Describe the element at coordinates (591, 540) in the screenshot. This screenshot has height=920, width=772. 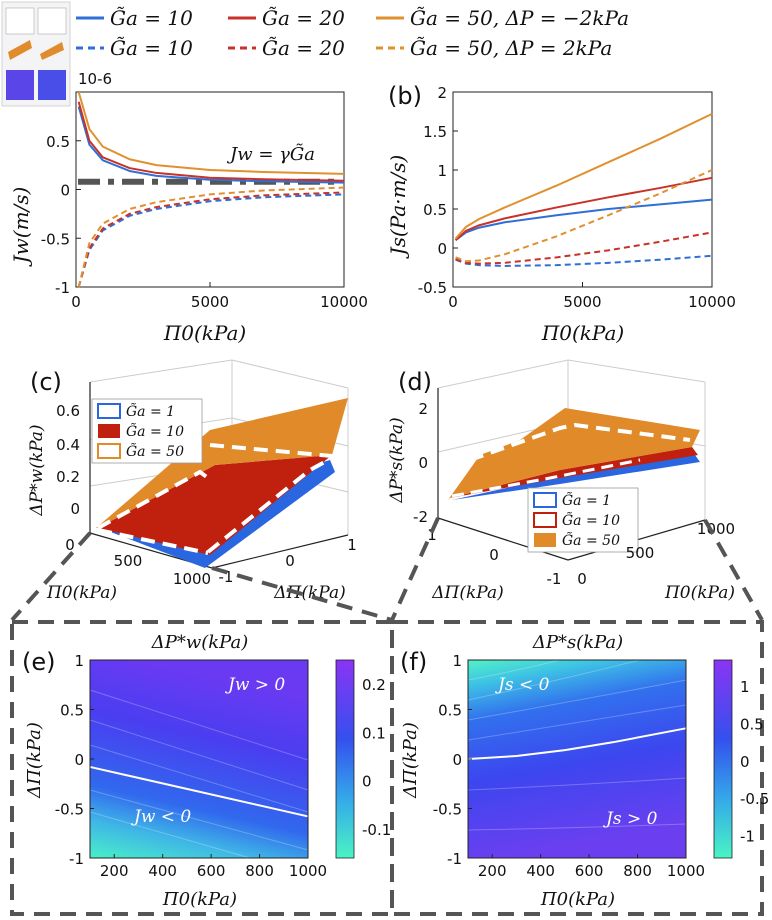
I see `panel-d-legend-3: G̃a = 50` at that location.